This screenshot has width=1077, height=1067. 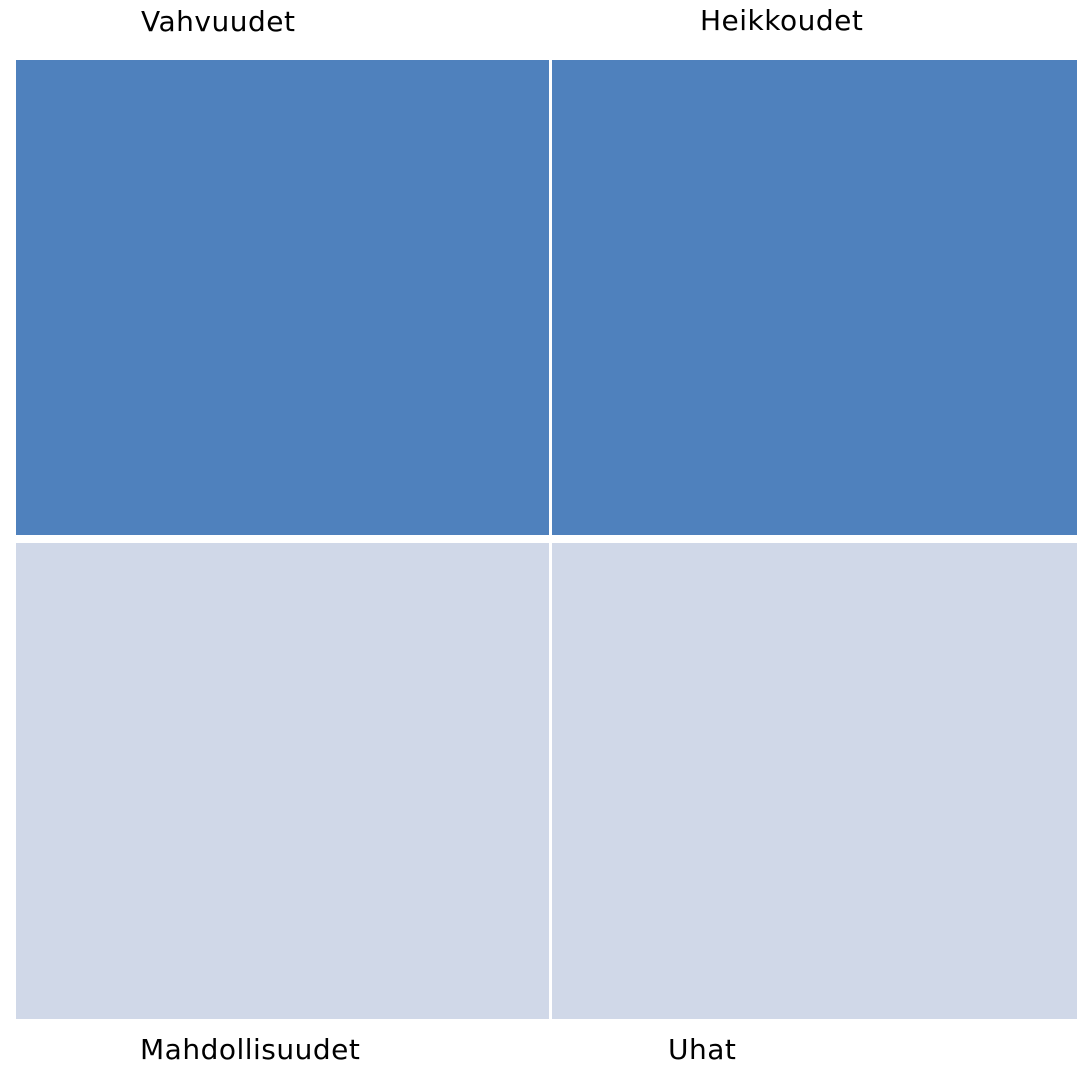 I want to click on strengths-label: Vahvuudet, so click(x=218, y=21).